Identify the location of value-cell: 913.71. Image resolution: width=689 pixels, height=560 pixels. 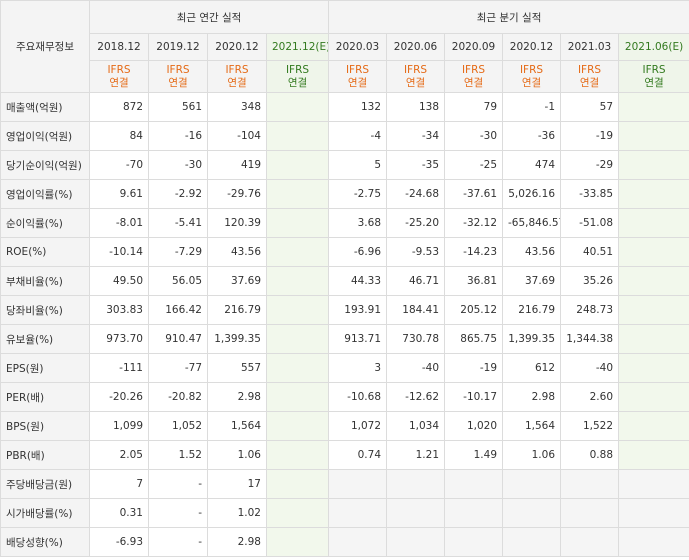
(358, 339).